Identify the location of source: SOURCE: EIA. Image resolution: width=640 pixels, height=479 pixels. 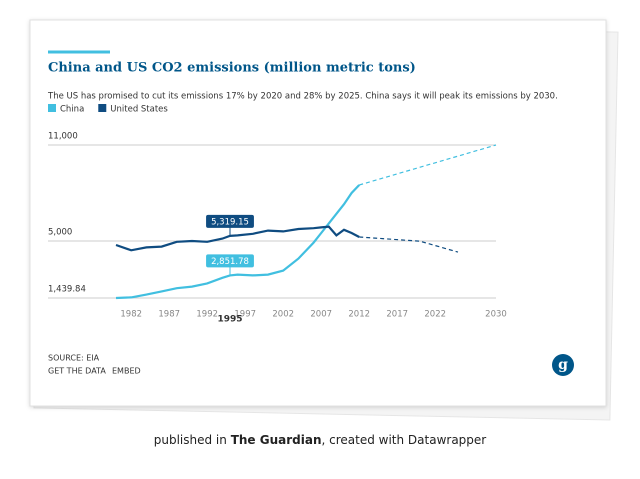
(74, 358).